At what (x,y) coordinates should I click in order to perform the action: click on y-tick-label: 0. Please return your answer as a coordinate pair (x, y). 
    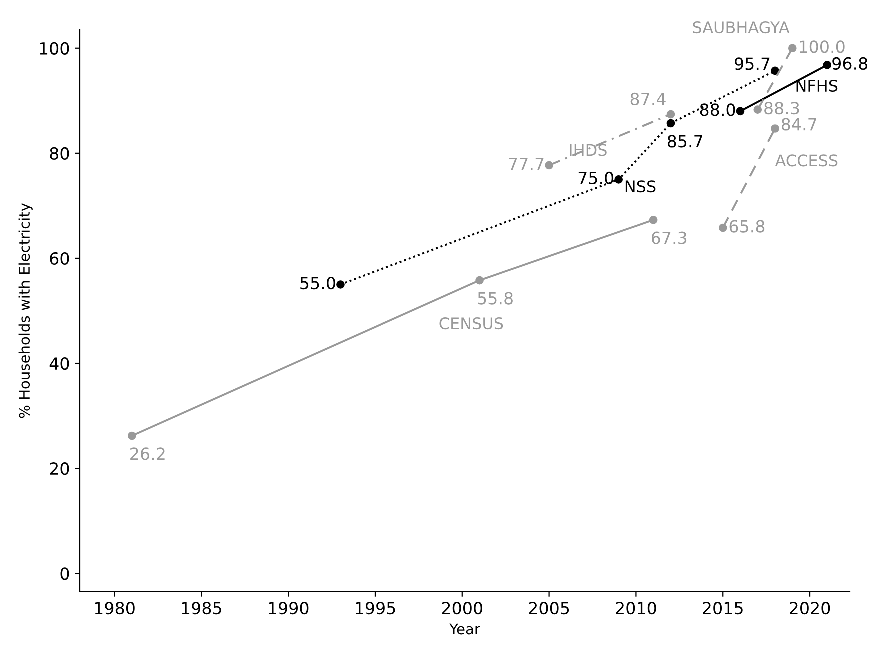
    Looking at the image, I should click on (65, 574).